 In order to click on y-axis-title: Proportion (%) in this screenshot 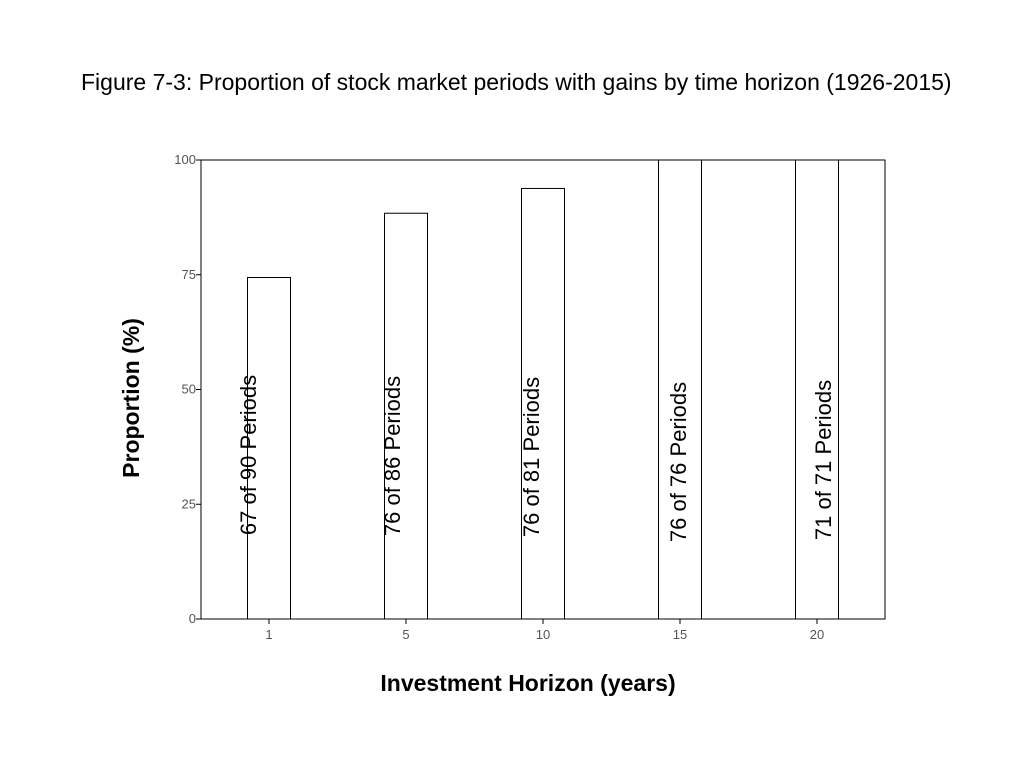, I will do `click(131, 398)`.